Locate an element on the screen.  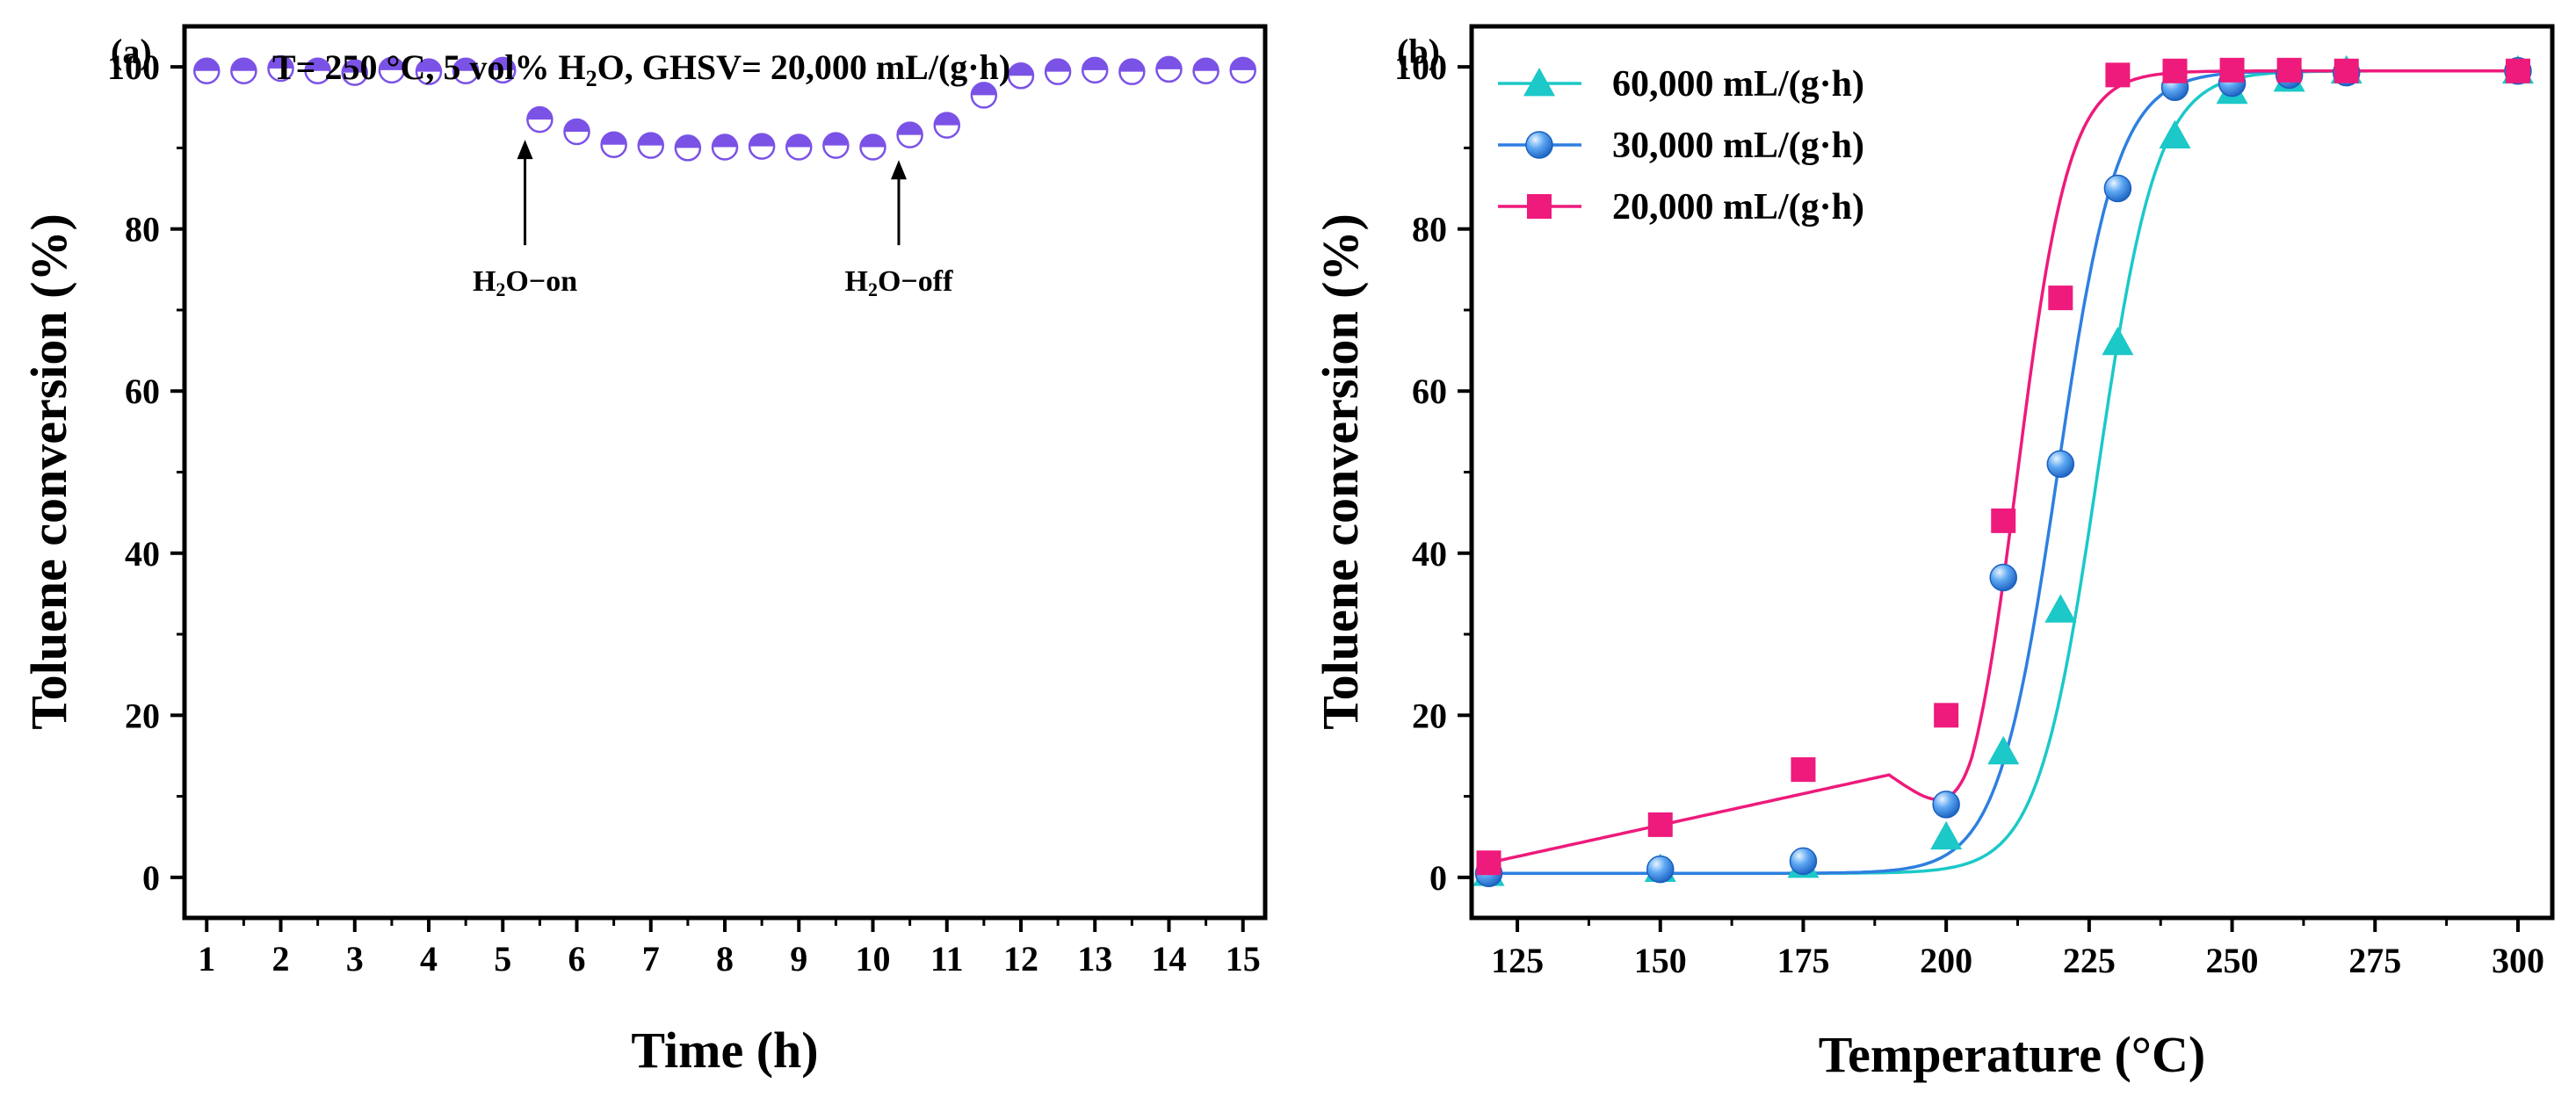
panel-b-y-tick-label: 80 is located at coordinates (1429, 229).